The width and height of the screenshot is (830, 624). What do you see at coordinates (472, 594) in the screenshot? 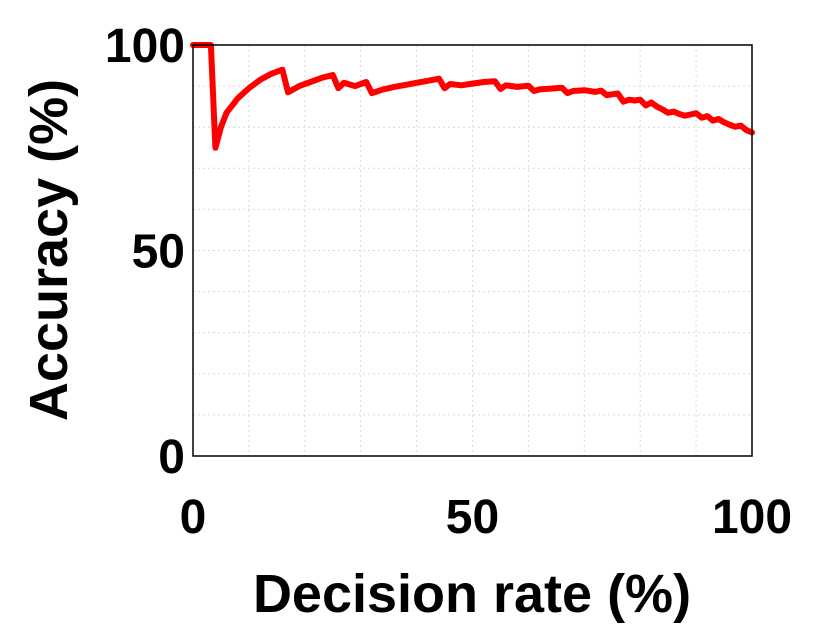
I see `x-axis-label: Decision rate (%)` at bounding box center [472, 594].